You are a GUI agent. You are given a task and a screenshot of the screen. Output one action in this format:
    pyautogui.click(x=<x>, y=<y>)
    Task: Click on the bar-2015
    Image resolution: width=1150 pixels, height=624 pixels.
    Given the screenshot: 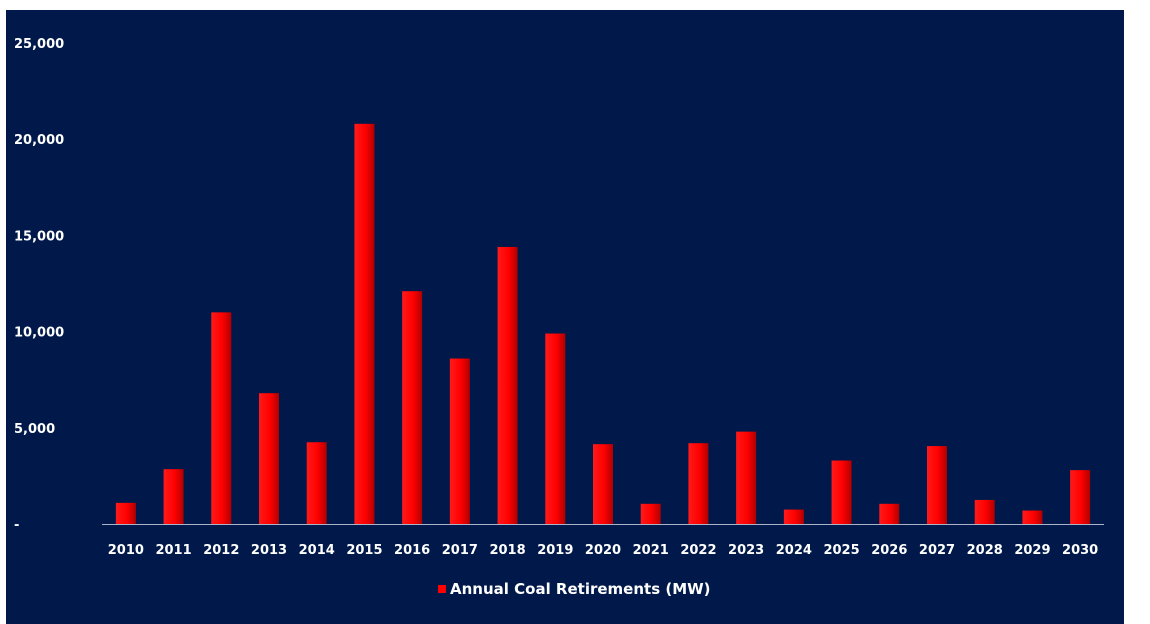 What is the action you would take?
    pyautogui.click(x=364, y=324)
    